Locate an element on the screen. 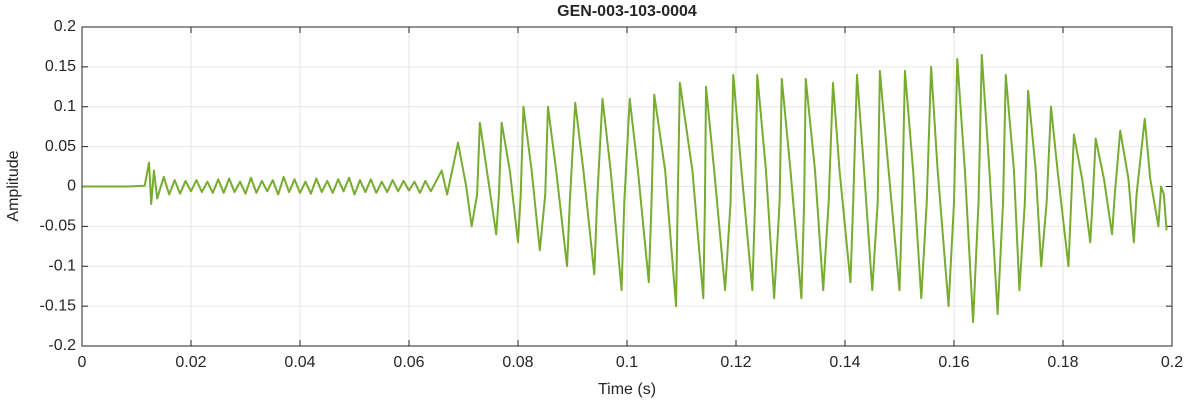  y-tick-label: 0.15 is located at coordinates (60, 66).